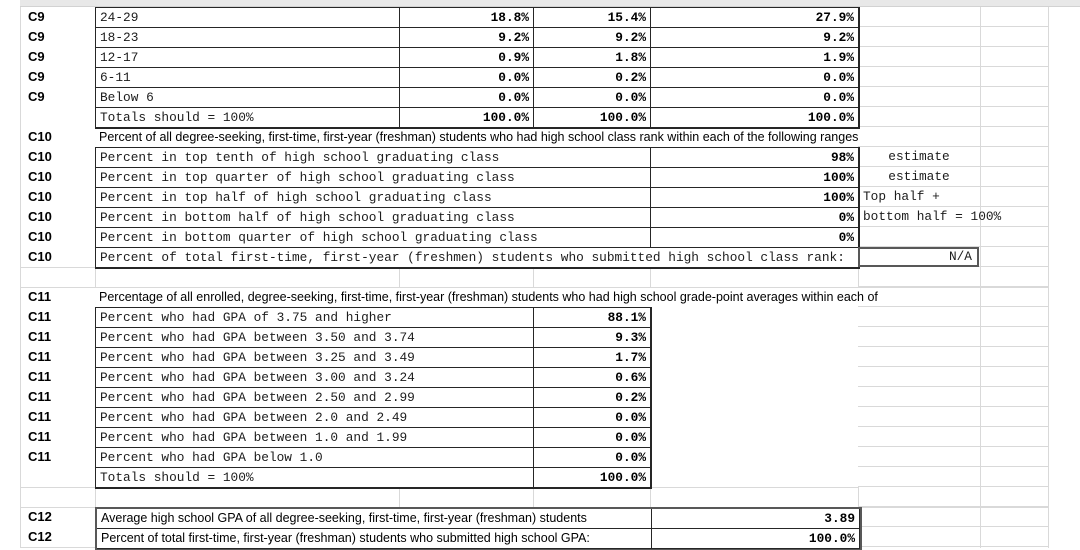  Describe the element at coordinates (467, 18) in the screenshot. I see `c9-value: 18.8%` at that location.